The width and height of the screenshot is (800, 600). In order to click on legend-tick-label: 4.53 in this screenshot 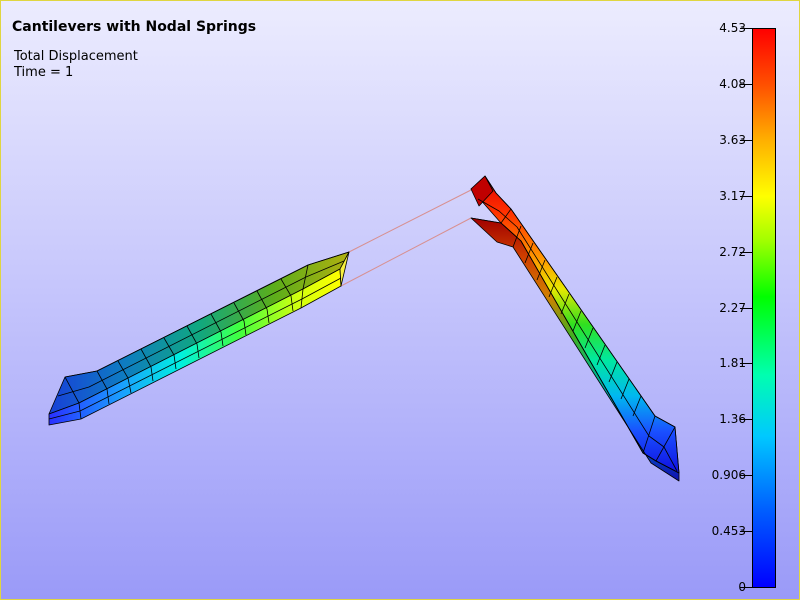, I will do `click(732, 28)`.